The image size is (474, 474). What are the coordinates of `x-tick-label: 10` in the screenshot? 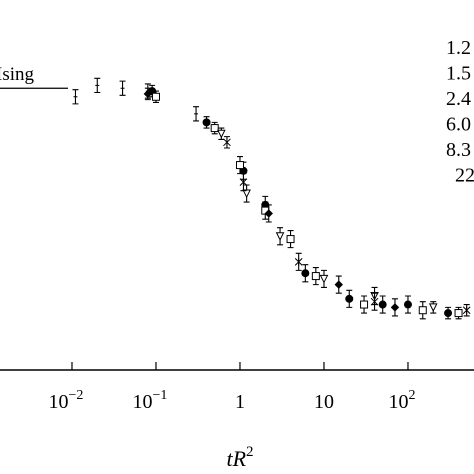 It's located at (324, 402).